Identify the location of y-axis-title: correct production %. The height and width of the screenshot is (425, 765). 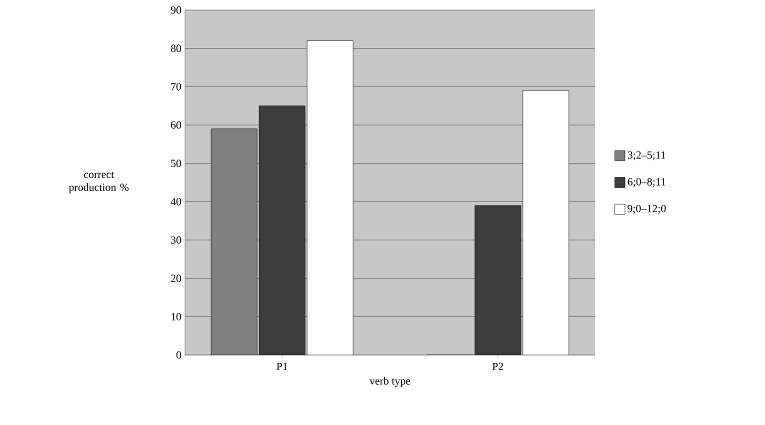
(98, 183).